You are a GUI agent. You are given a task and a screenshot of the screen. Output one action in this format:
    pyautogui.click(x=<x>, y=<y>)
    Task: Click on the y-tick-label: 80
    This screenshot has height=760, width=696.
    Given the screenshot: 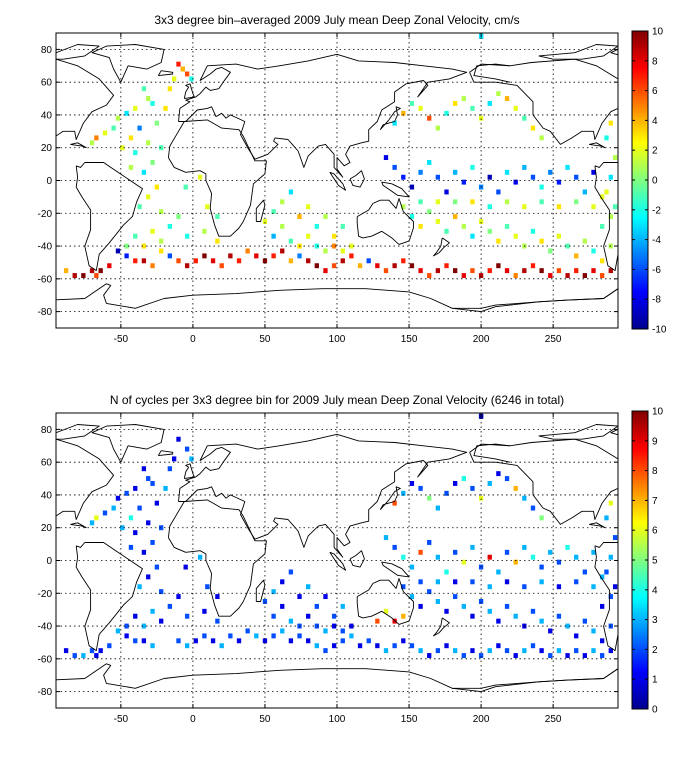 What is the action you would take?
    pyautogui.click(x=47, y=50)
    